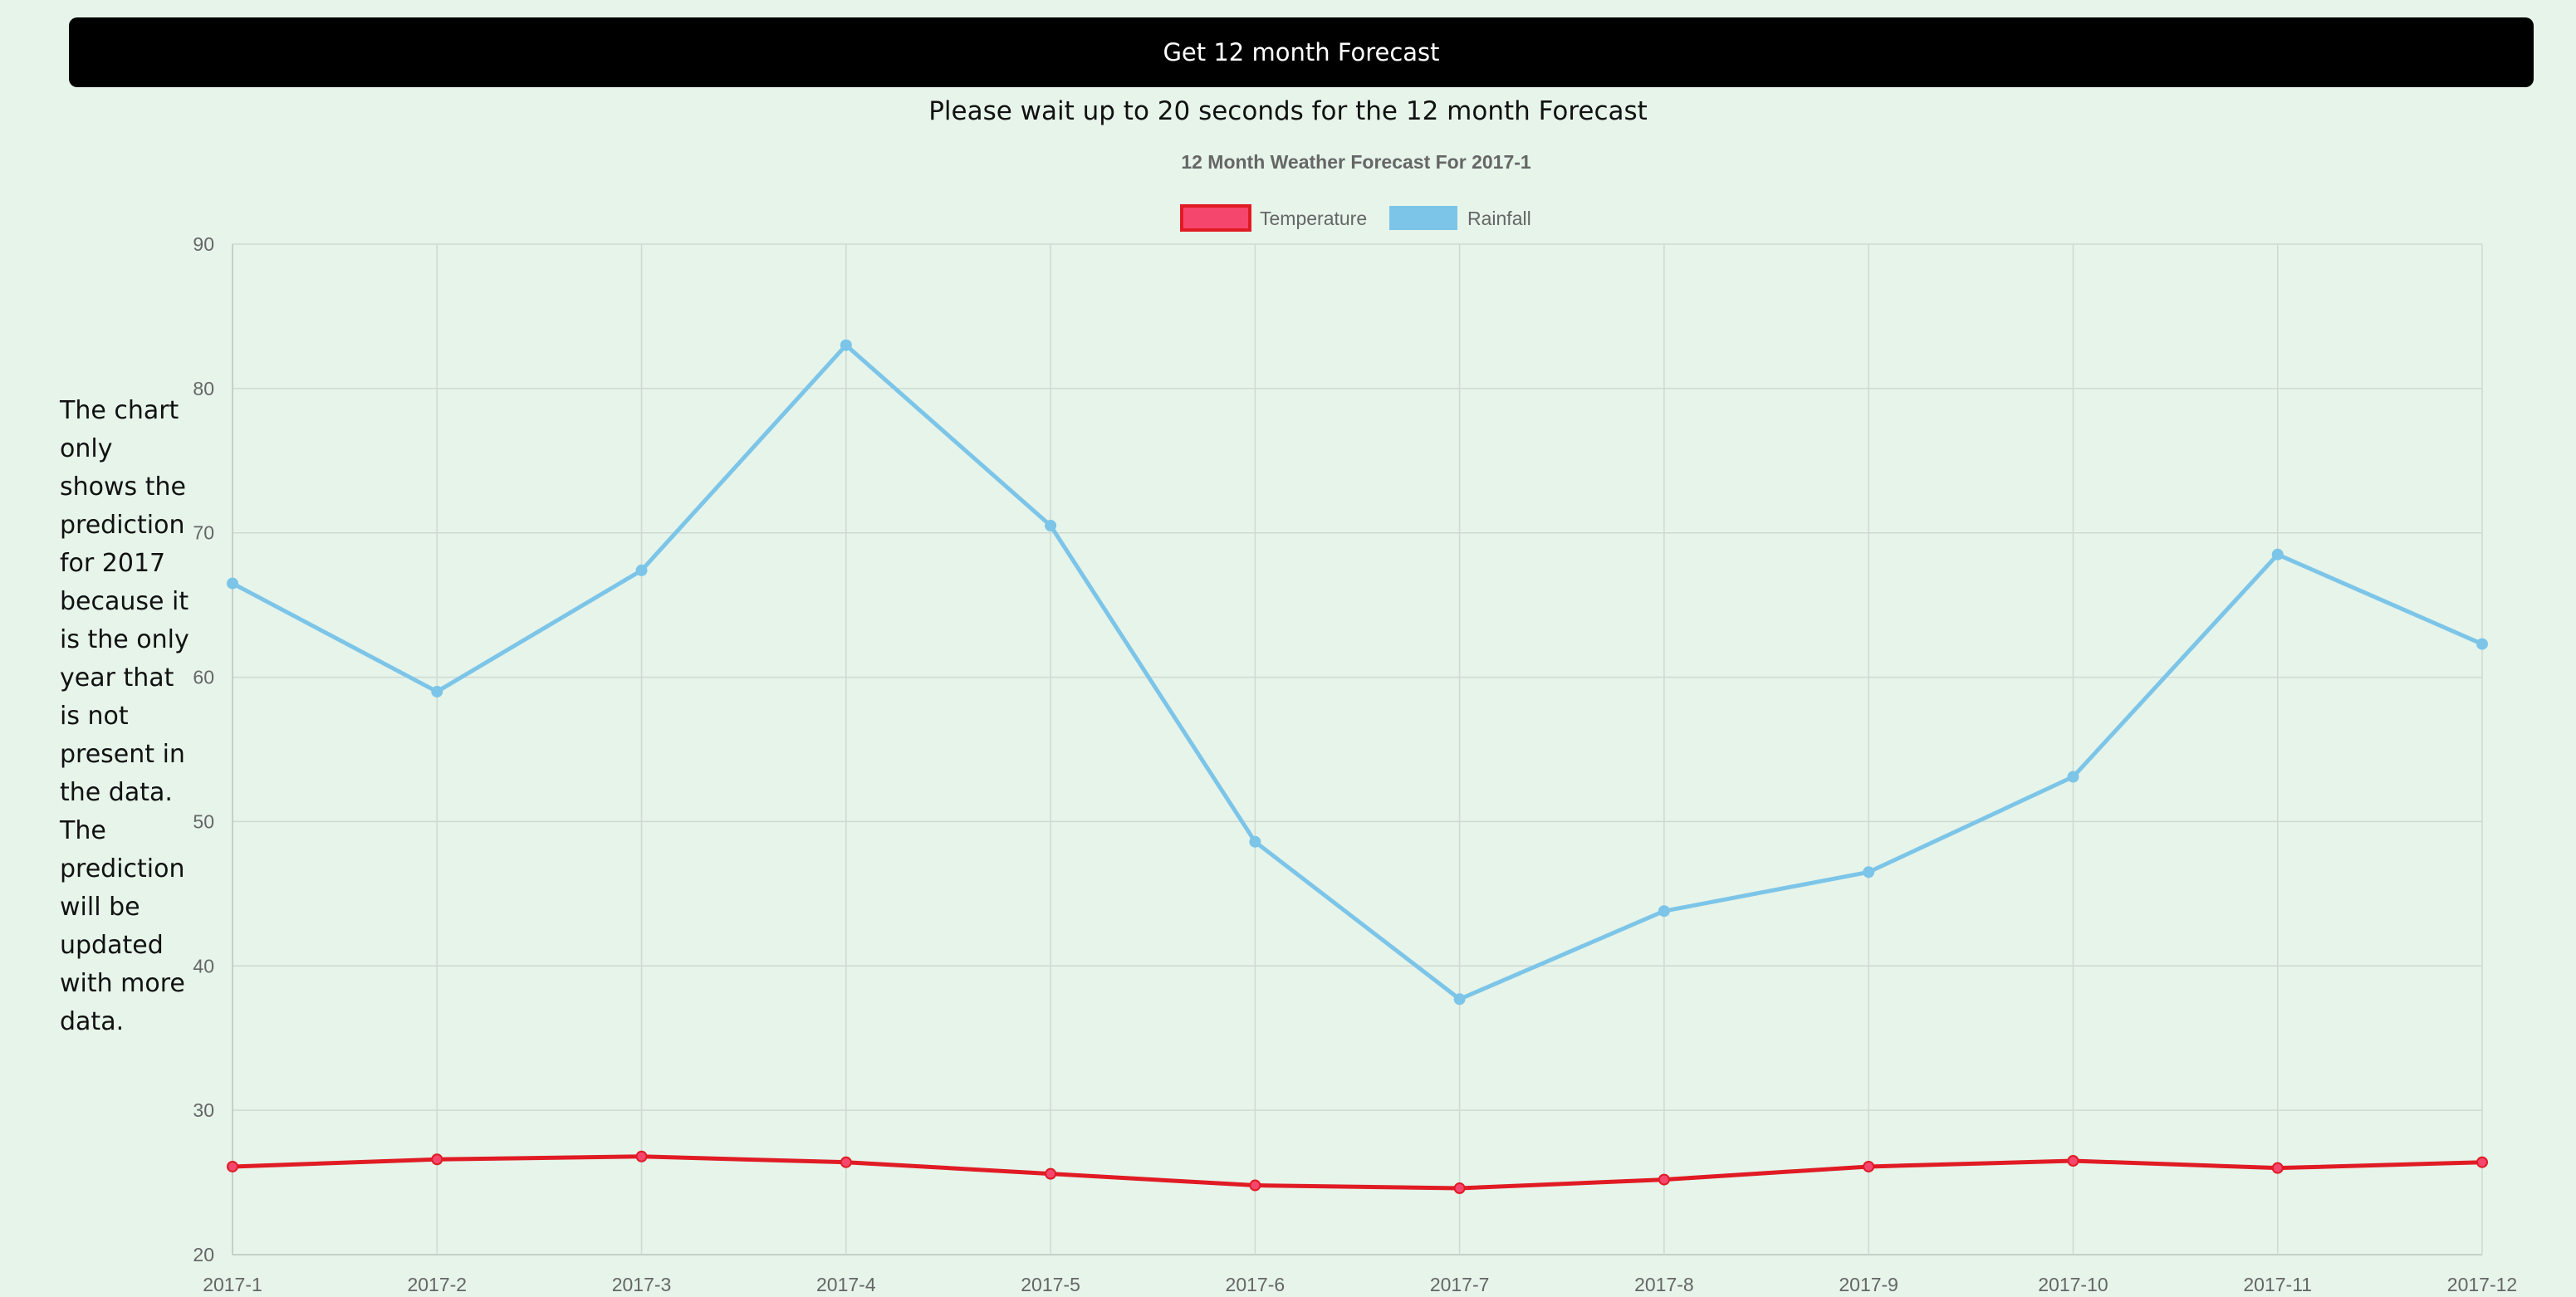 Image resolution: width=2576 pixels, height=1297 pixels. Describe the element at coordinates (203, 678) in the screenshot. I see `y-tick-label: 60` at that location.